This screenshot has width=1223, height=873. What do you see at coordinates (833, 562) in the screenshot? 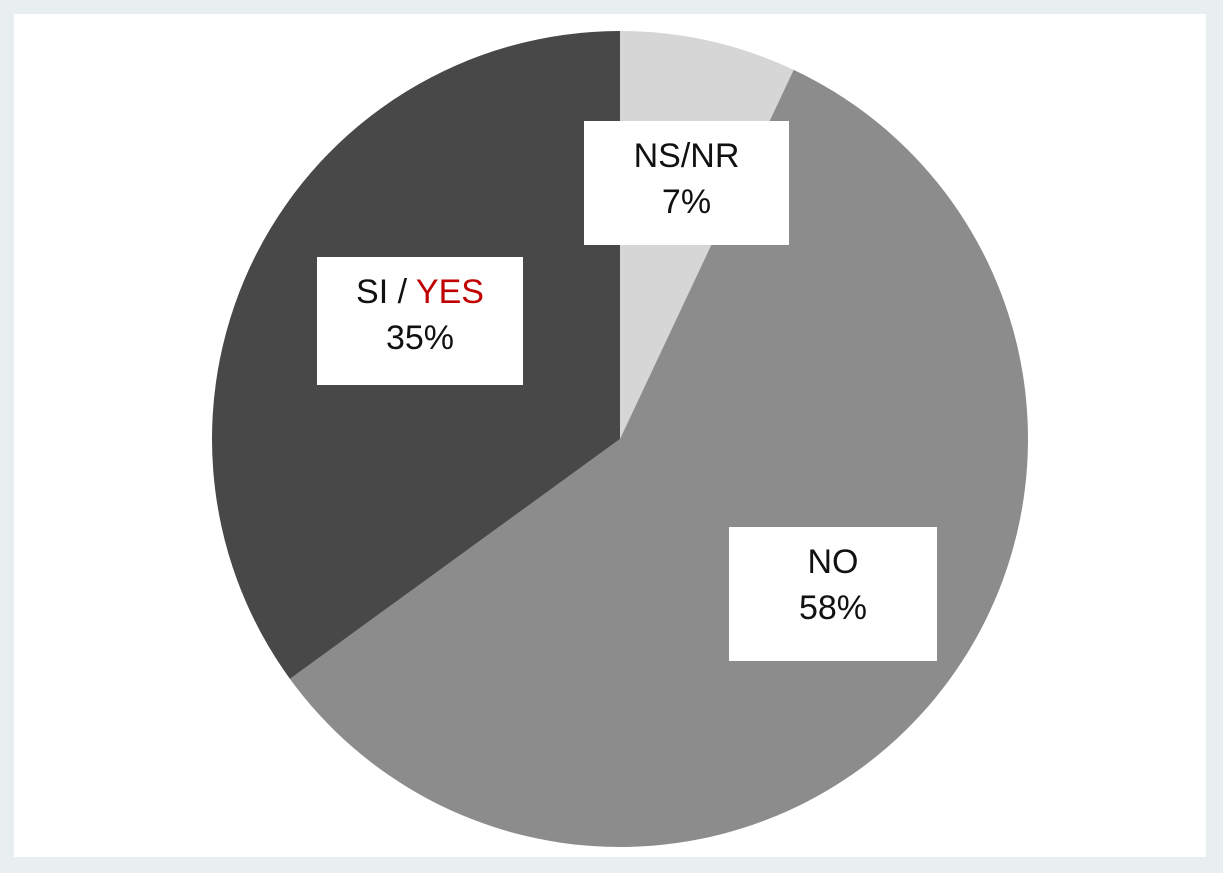
I see `data-label-no-name: NO` at bounding box center [833, 562].